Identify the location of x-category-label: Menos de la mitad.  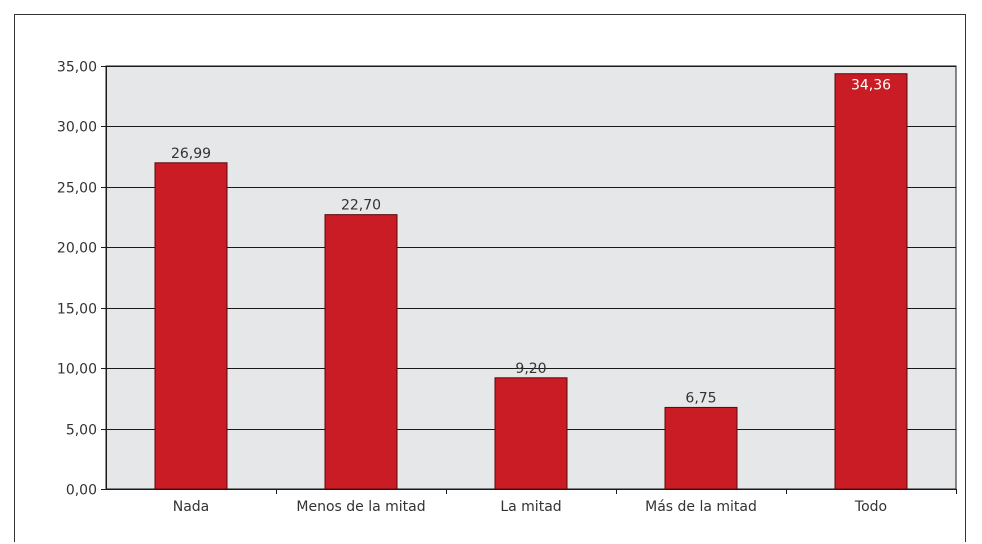
(360, 507).